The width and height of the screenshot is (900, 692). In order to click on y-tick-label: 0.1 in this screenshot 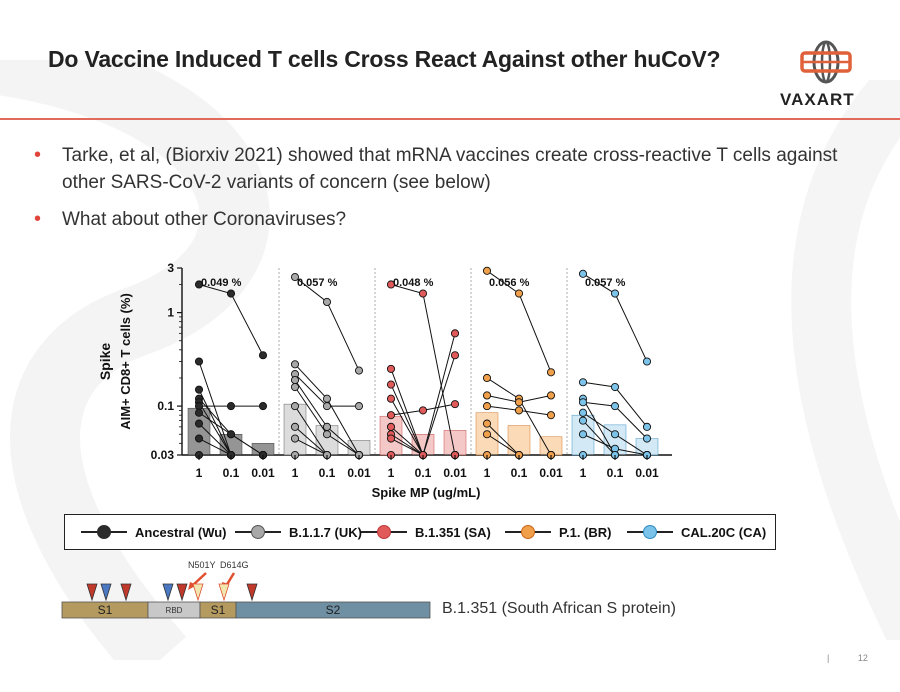, I will do `click(165, 406)`.